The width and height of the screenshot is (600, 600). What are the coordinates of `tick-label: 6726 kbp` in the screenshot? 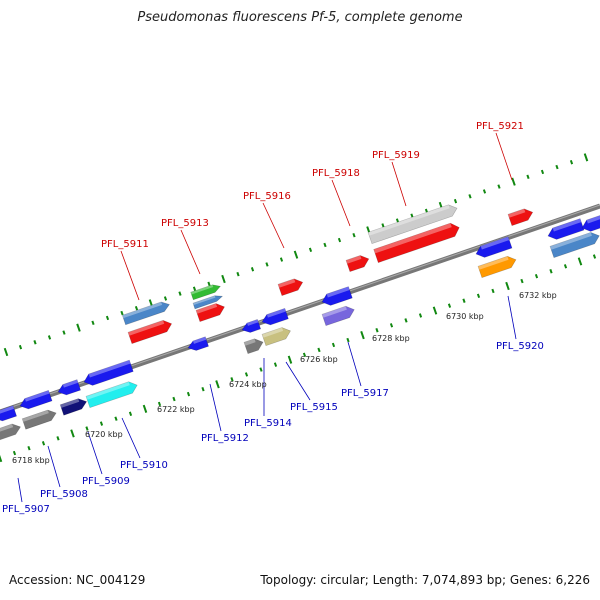 It's located at (319, 359).